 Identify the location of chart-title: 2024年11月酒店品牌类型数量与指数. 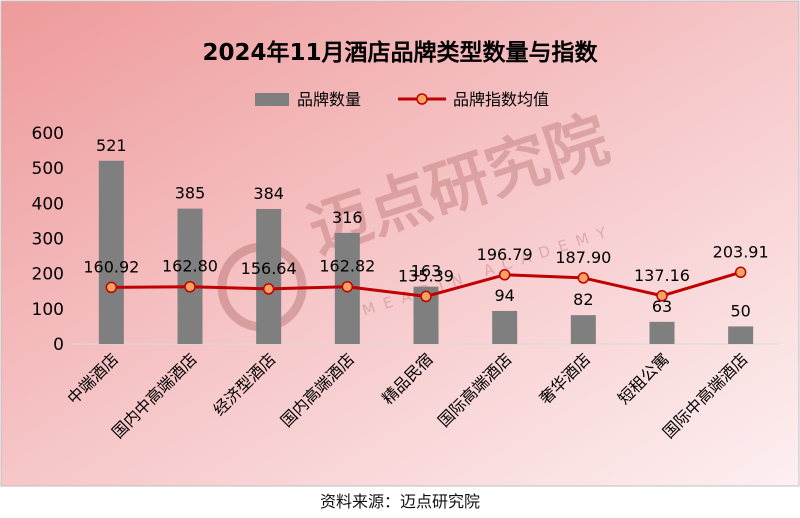
(400, 52).